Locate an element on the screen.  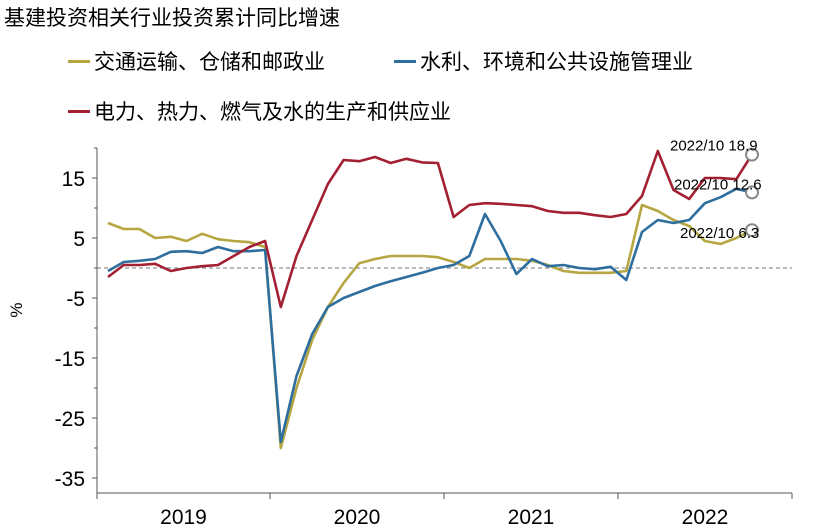
y-tick-label: -25 is located at coordinates (70, 419).